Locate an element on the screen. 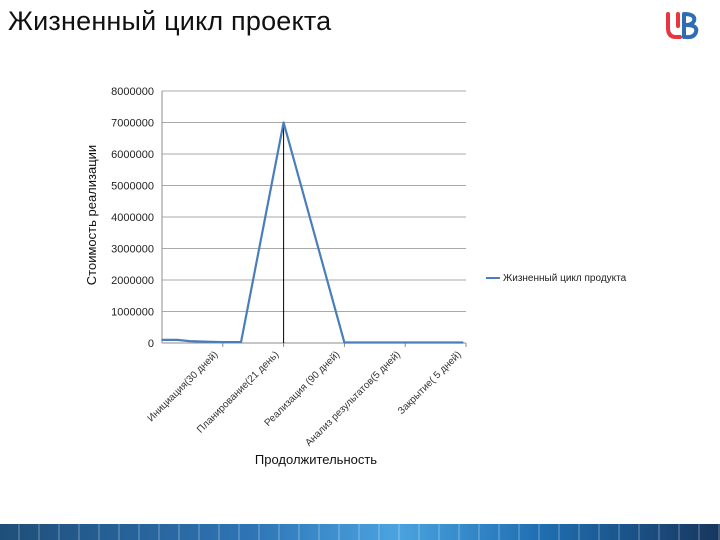 The image size is (720, 540). y-tick-label: 5000000 is located at coordinates (132, 187).